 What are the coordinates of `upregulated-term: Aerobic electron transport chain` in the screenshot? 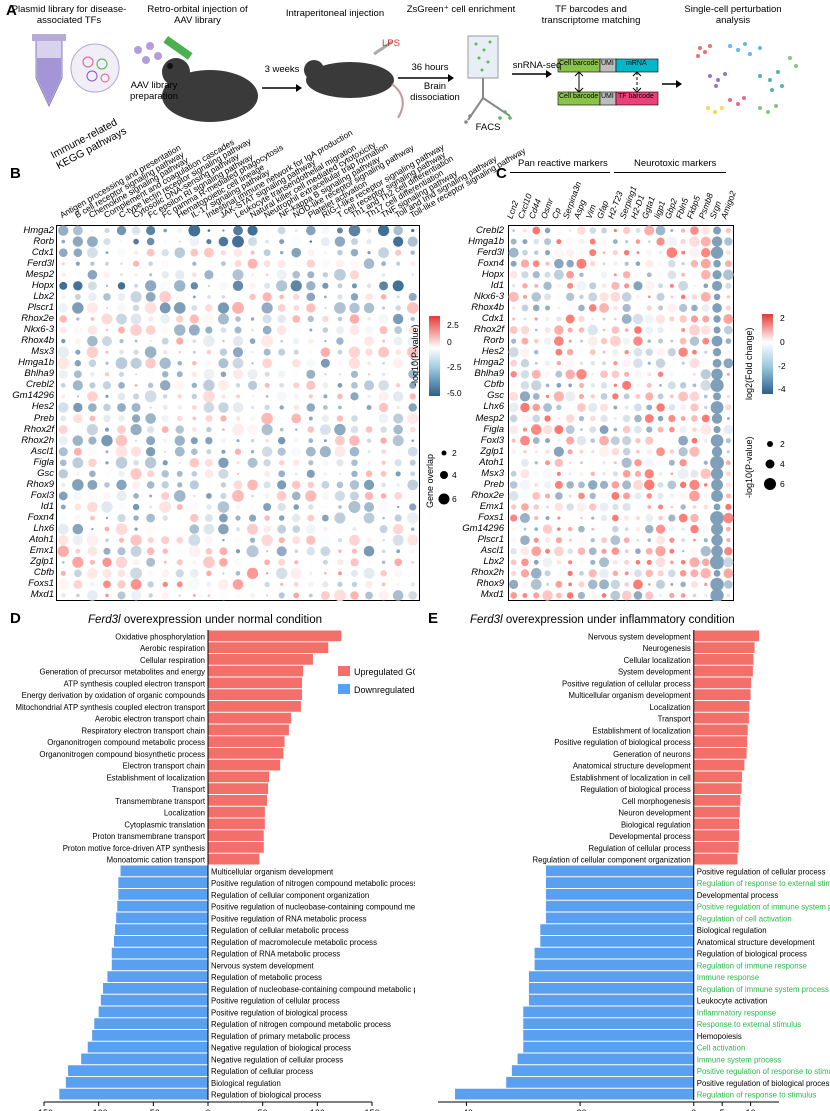 It's located at (150, 719).